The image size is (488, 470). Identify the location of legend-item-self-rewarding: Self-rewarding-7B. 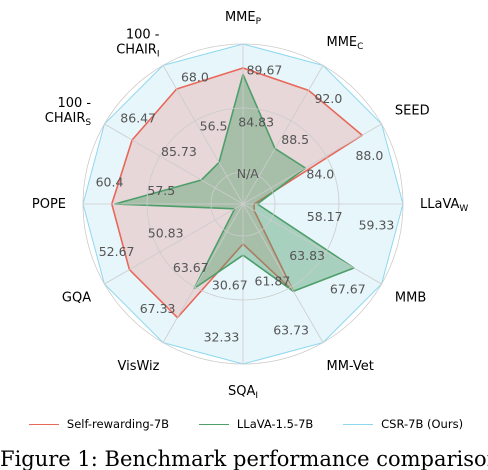
(99, 424).